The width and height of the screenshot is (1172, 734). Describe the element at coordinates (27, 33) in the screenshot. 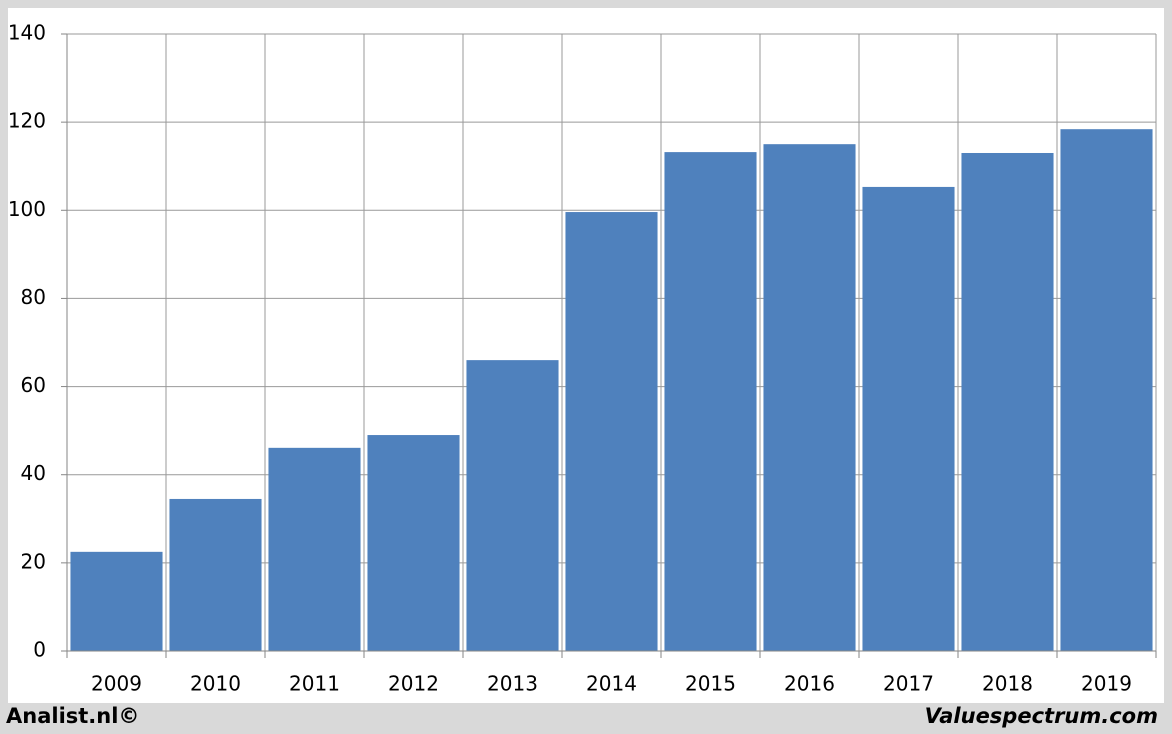

I see `y-tick-label: 140` at that location.